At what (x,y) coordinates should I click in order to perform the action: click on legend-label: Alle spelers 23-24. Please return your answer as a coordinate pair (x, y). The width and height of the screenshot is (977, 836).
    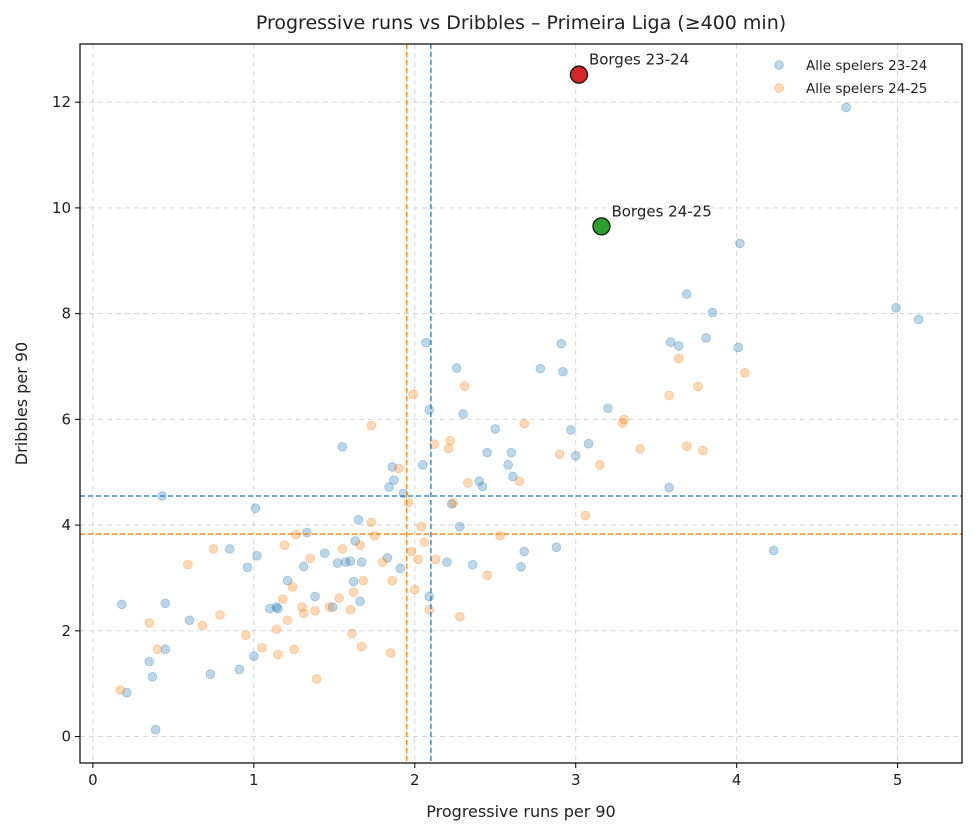
    Looking at the image, I should click on (866, 66).